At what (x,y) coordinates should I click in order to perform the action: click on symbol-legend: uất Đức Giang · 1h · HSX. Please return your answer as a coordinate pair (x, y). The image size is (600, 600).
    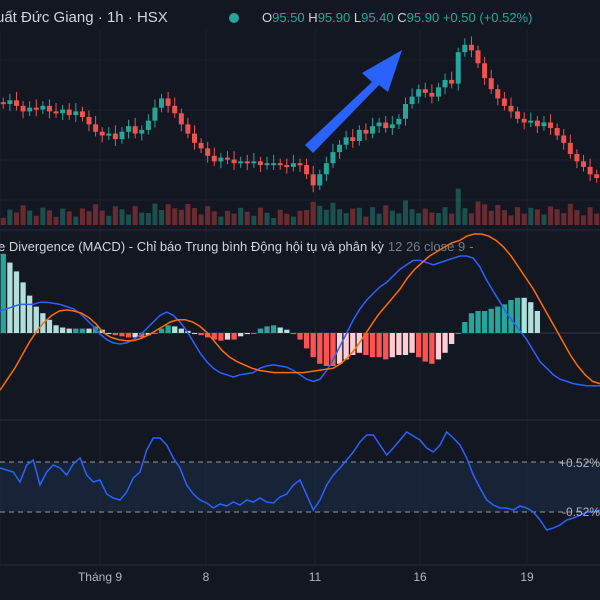
    Looking at the image, I should click on (84, 17).